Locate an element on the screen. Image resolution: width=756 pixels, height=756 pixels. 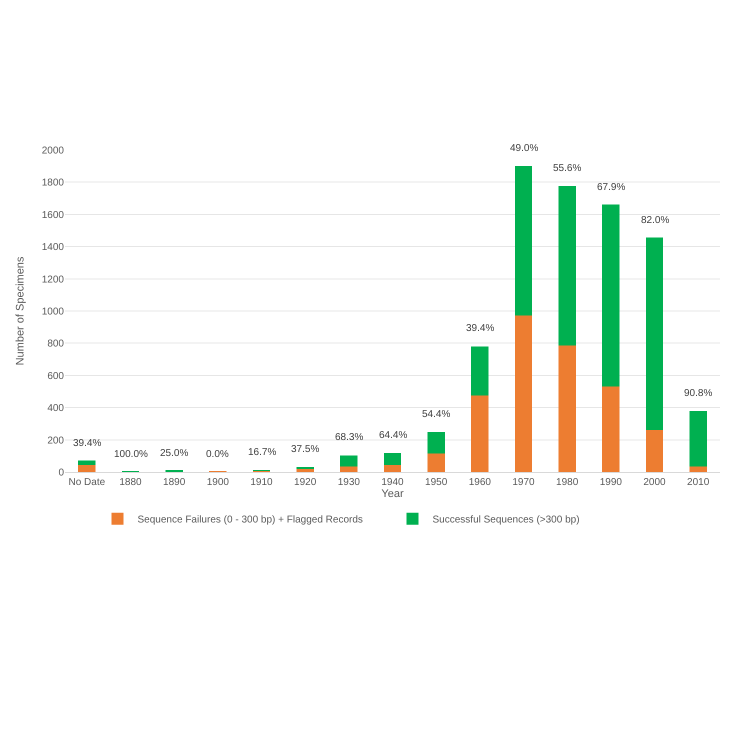
y-tick-label: 2000 is located at coordinates (53, 151).